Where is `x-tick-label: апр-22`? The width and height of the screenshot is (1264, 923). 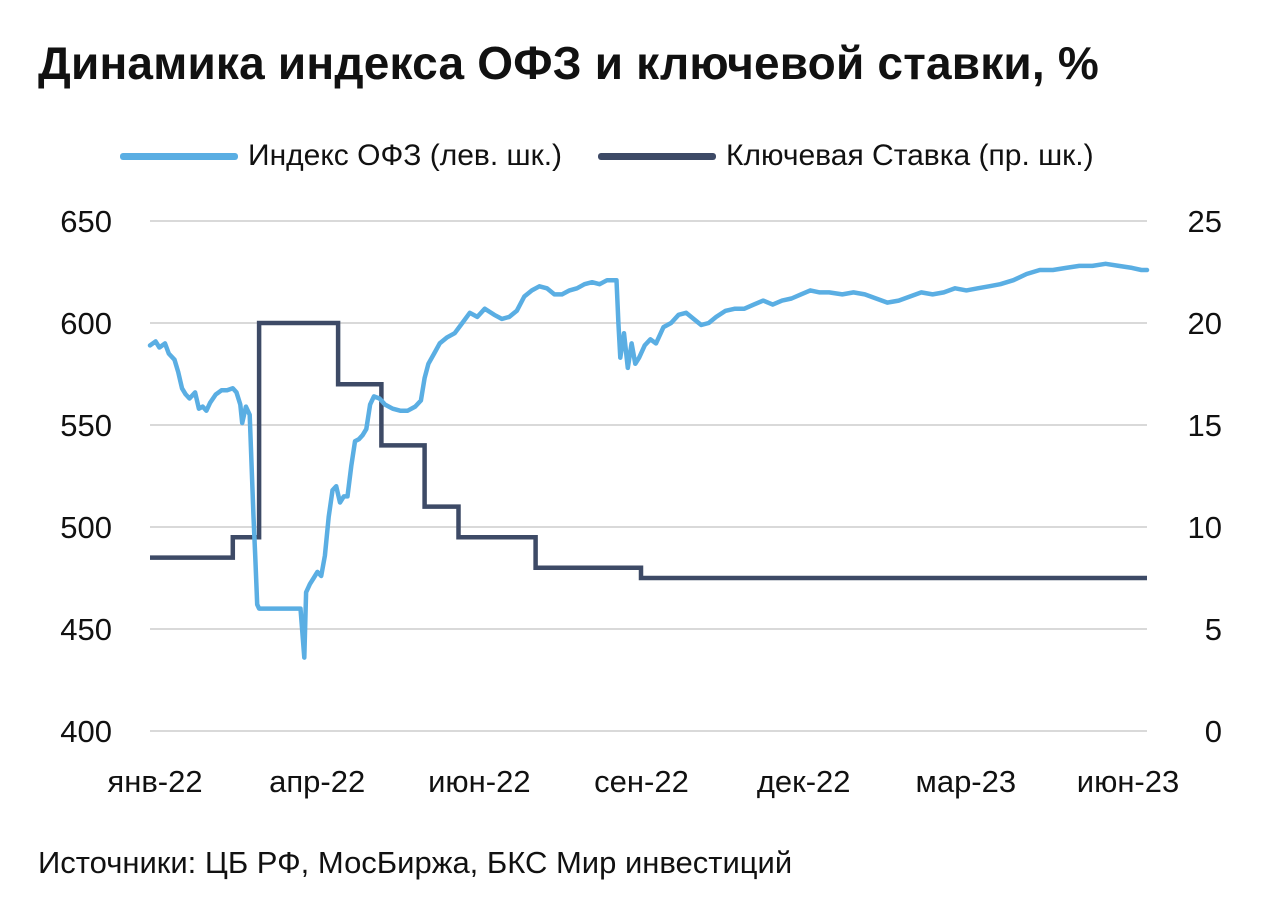
x-tick-label: апр-22 is located at coordinates (317, 781).